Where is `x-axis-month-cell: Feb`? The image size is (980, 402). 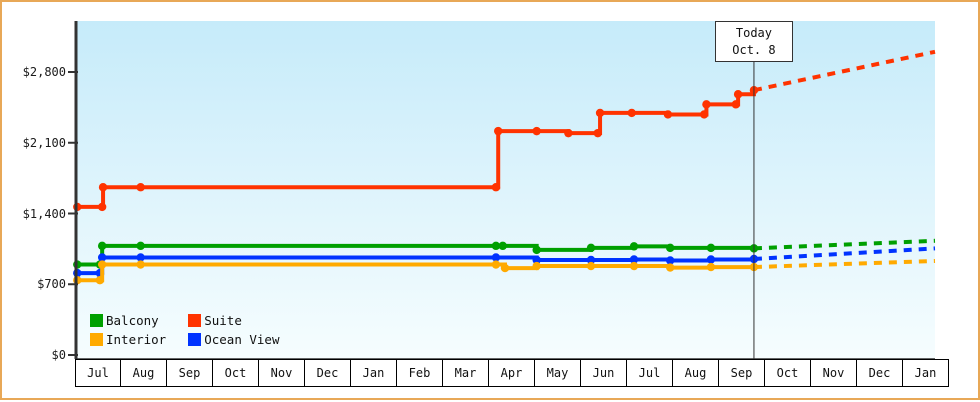
x-axis-month-cell: Feb is located at coordinates (420, 373).